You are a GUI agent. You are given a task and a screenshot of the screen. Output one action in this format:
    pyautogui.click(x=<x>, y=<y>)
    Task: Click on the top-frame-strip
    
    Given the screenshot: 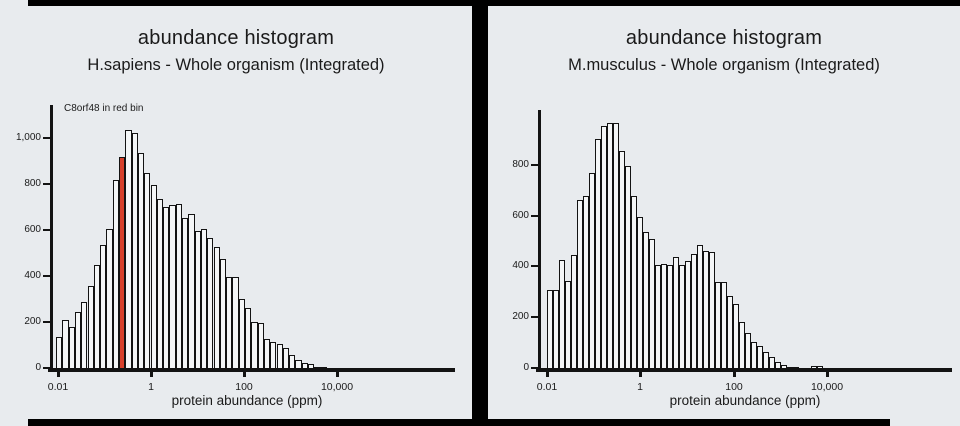 What is the action you would take?
    pyautogui.click(x=494, y=3)
    